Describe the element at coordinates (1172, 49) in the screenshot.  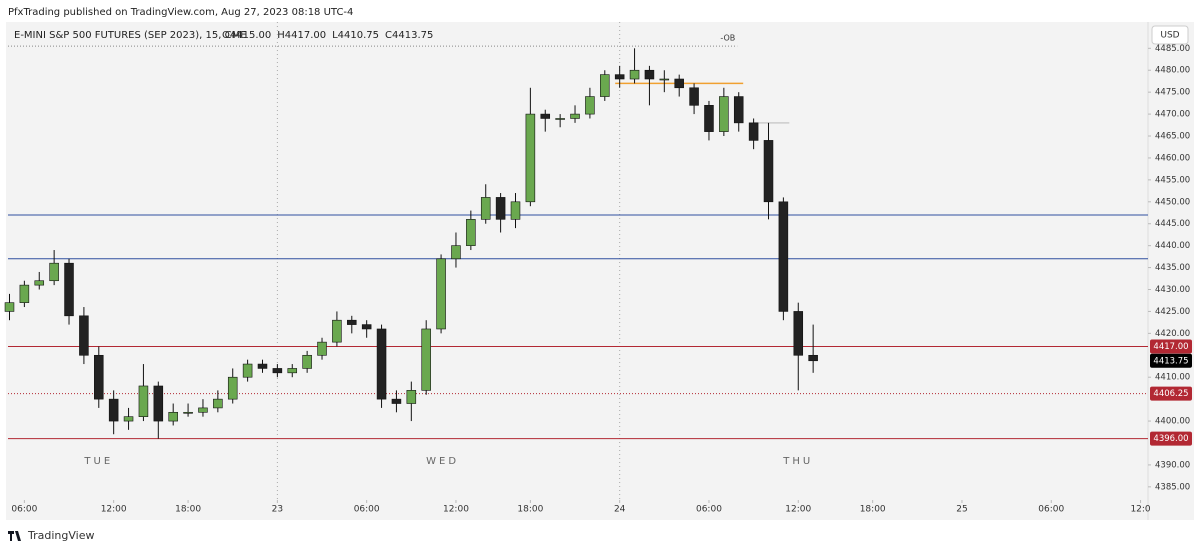
I see `y-tick-label: 4485.00` at that location.